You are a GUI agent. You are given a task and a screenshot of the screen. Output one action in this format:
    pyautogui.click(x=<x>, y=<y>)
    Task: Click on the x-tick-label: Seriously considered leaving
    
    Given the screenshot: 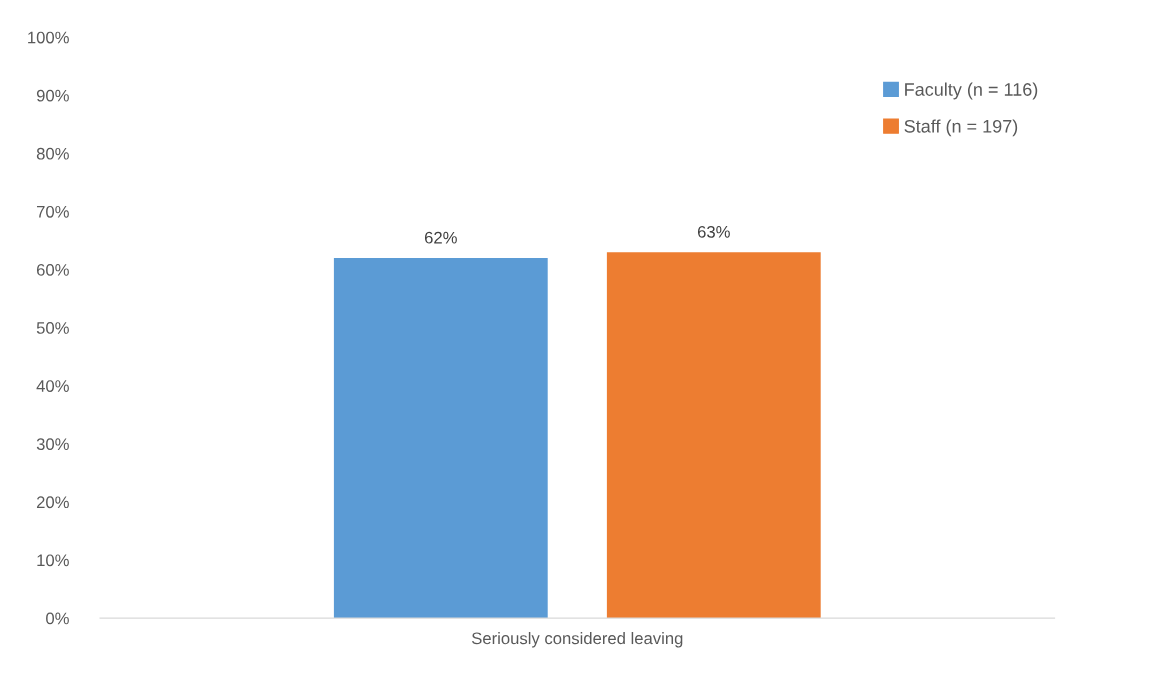 What is the action you would take?
    pyautogui.click(x=577, y=639)
    